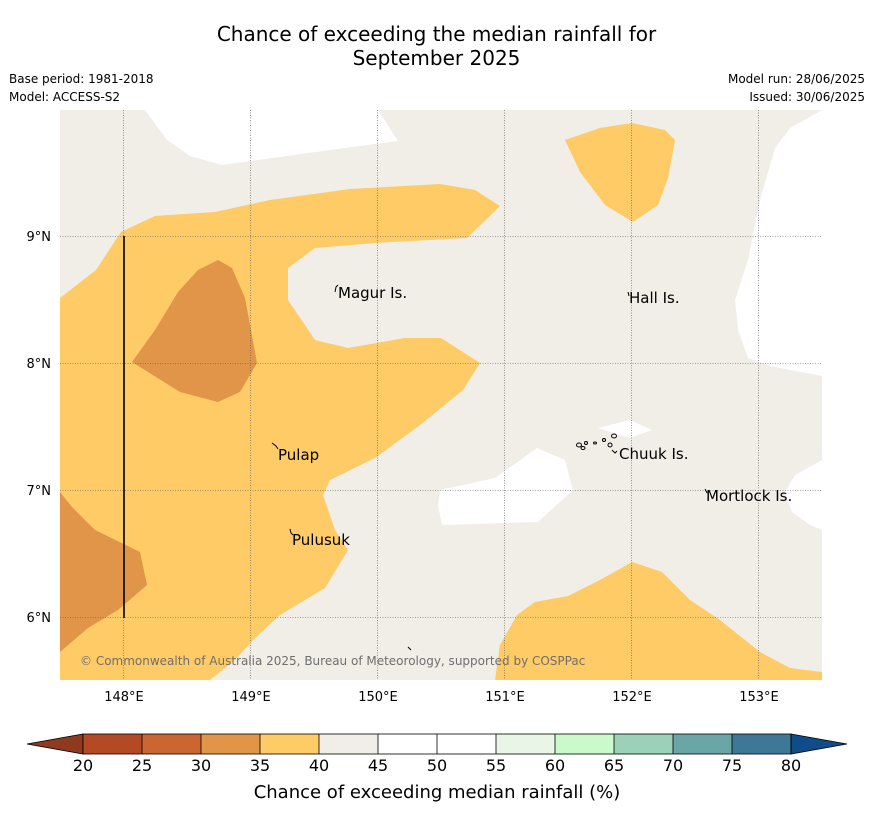 The image size is (873, 816). What do you see at coordinates (749, 496) in the screenshot?
I see `place-mortlock: Mortlock Is.` at bounding box center [749, 496].